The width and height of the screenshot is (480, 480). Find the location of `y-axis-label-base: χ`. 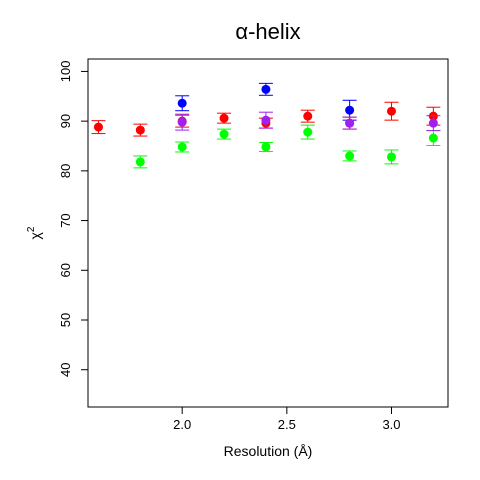

y-axis-label-base: χ is located at coordinates (35, 235).